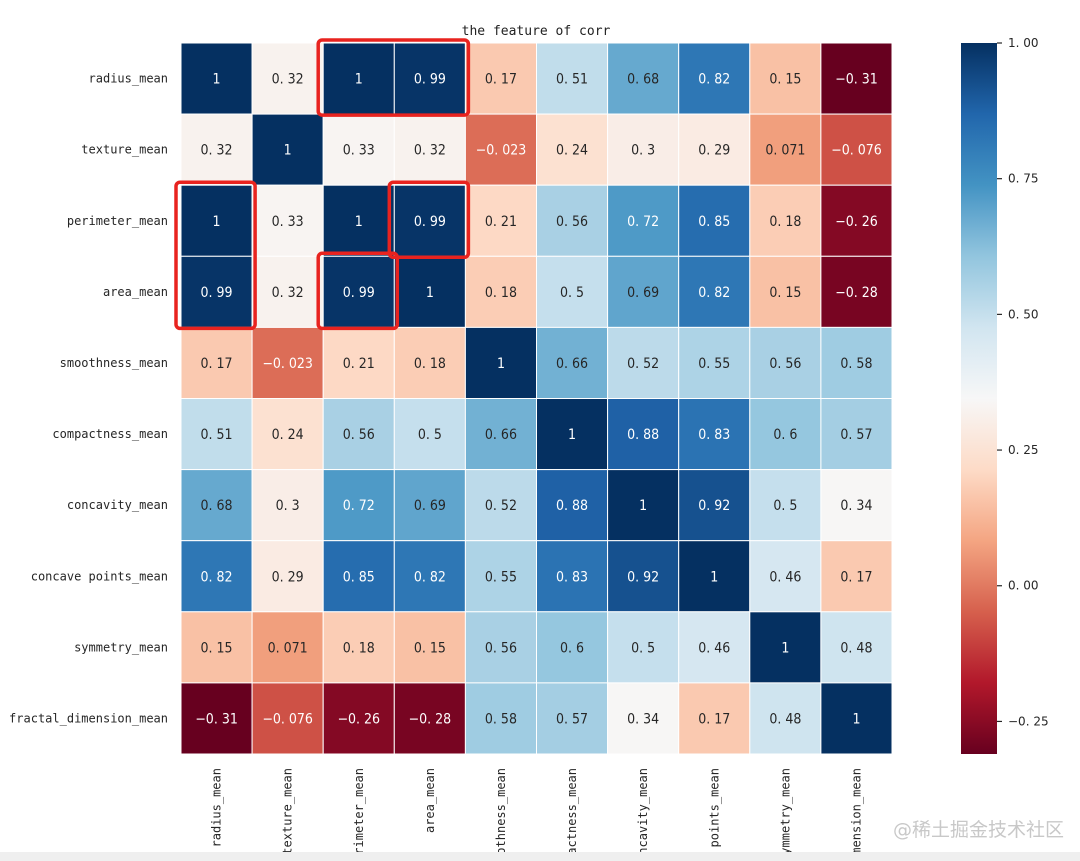 This screenshot has width=1080, height=861. What do you see at coordinates (430, 800) in the screenshot?
I see `x-tick-label: area_mean` at bounding box center [430, 800].